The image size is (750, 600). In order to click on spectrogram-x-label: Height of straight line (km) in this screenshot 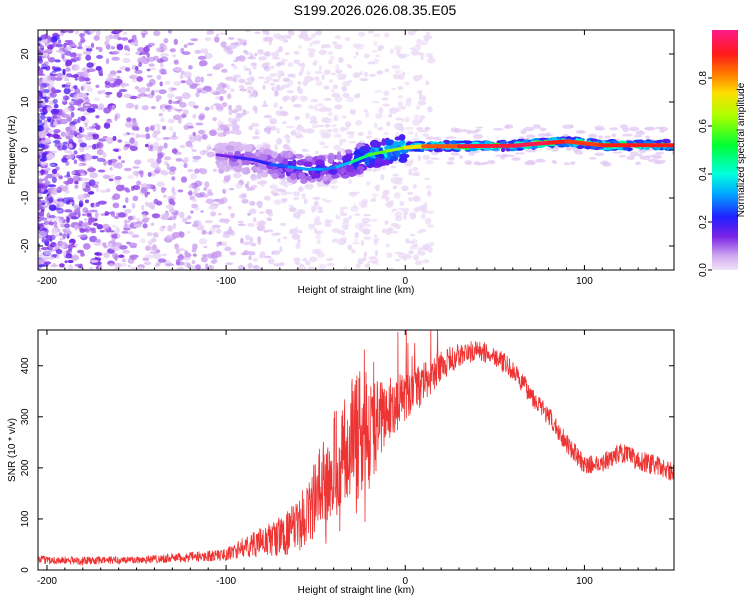, I will do `click(356, 290)`.